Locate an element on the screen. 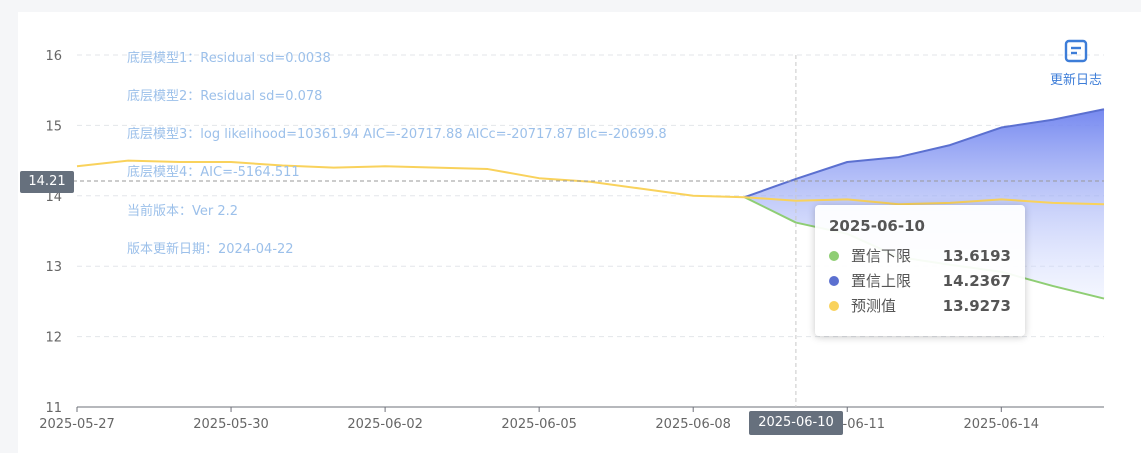 Image resolution: width=1141 pixels, height=453 pixels. note-version: 当前版本：Ver 2.2 is located at coordinates (183, 211).